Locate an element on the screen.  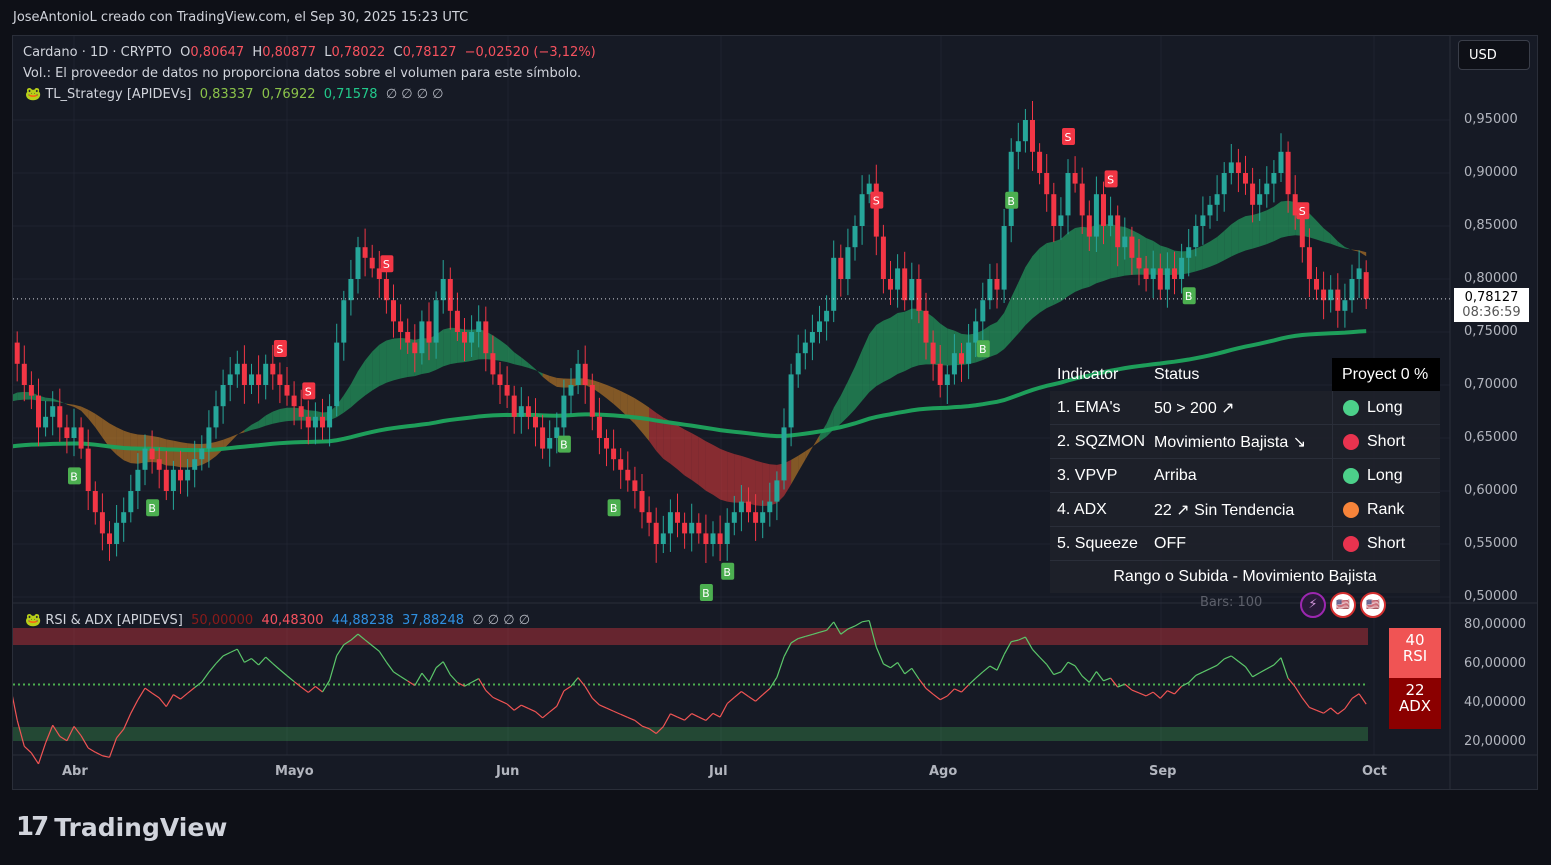
header-indicator: Indicator is located at coordinates (1088, 374).